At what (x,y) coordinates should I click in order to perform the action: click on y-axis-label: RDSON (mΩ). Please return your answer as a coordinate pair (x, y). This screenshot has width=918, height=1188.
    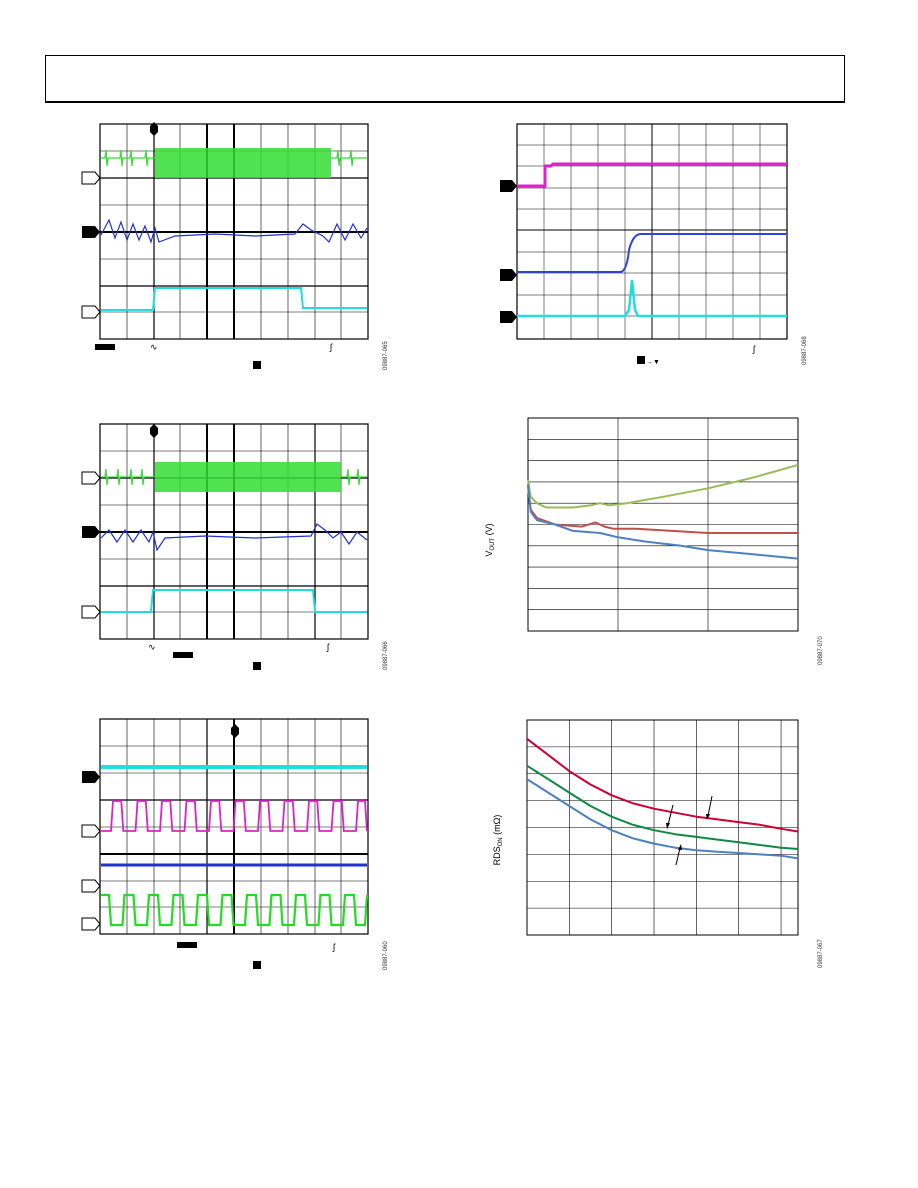
    Looking at the image, I should click on (498, 840).